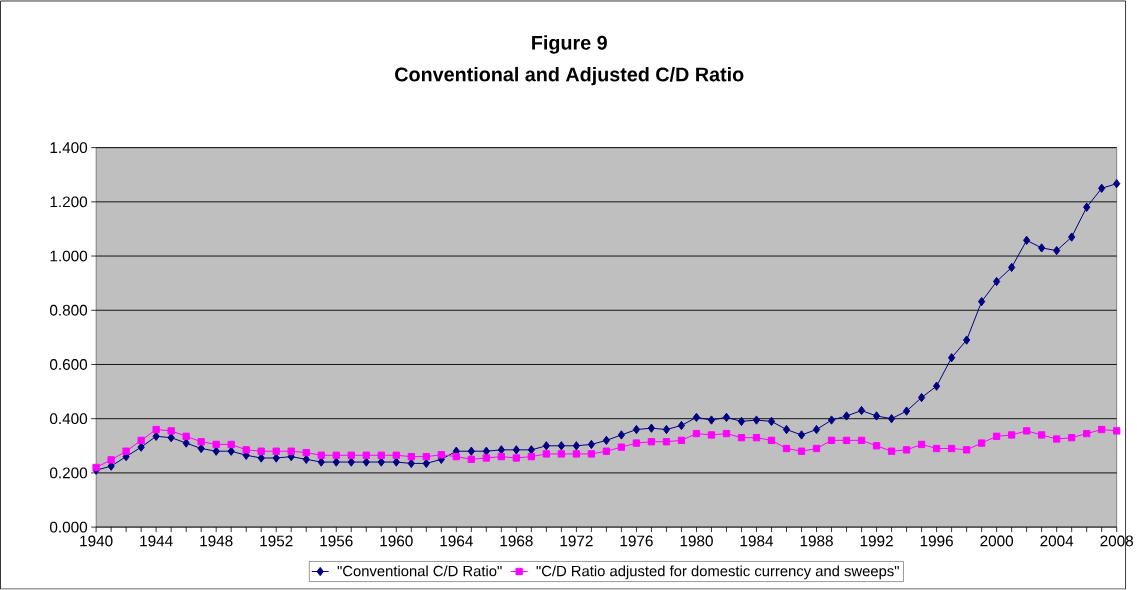  Describe the element at coordinates (336, 541) in the screenshot. I see `x-tick-label: 1956` at that location.